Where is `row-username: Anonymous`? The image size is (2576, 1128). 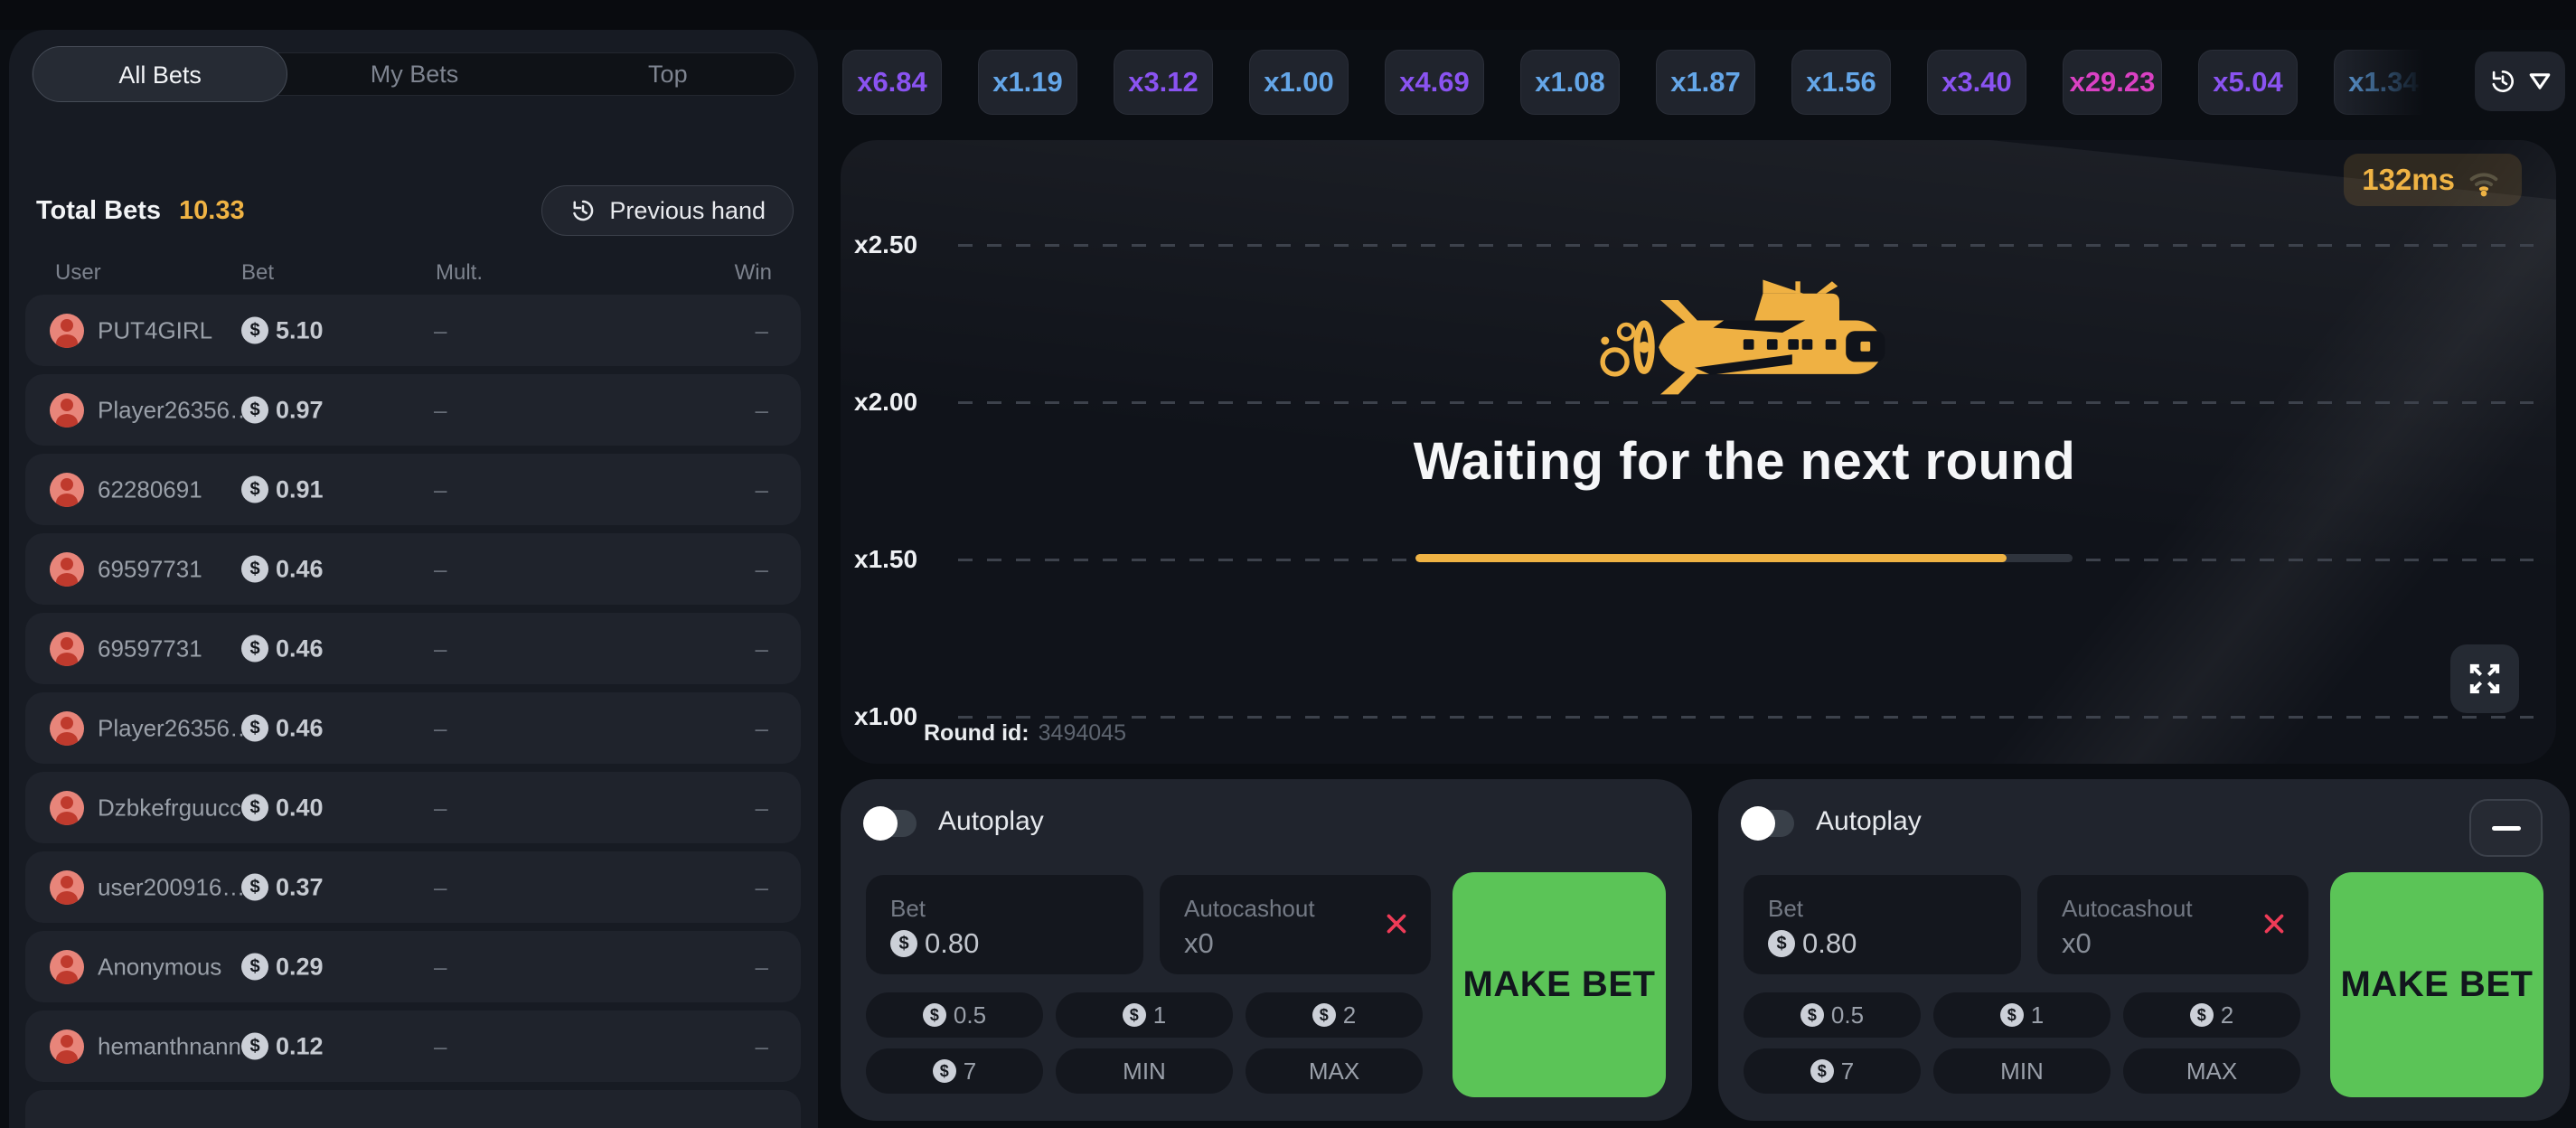 row-username: Anonymous is located at coordinates (160, 966).